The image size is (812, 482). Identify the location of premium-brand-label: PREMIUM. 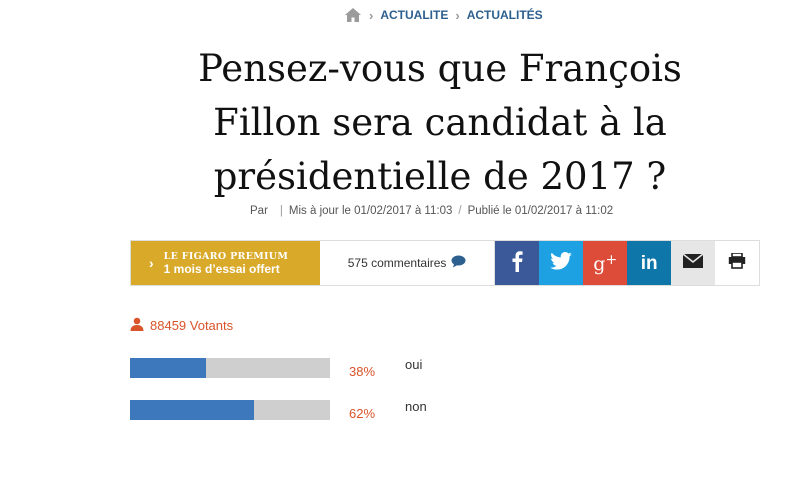
(259, 256).